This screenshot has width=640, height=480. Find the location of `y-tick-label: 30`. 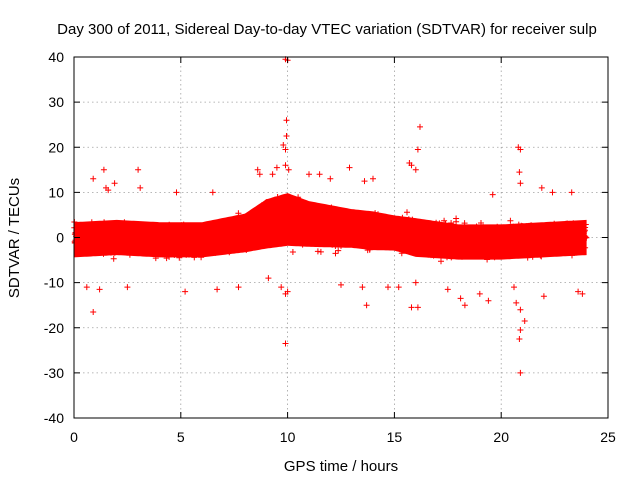

y-tick-label: 30 is located at coordinates (56, 102).